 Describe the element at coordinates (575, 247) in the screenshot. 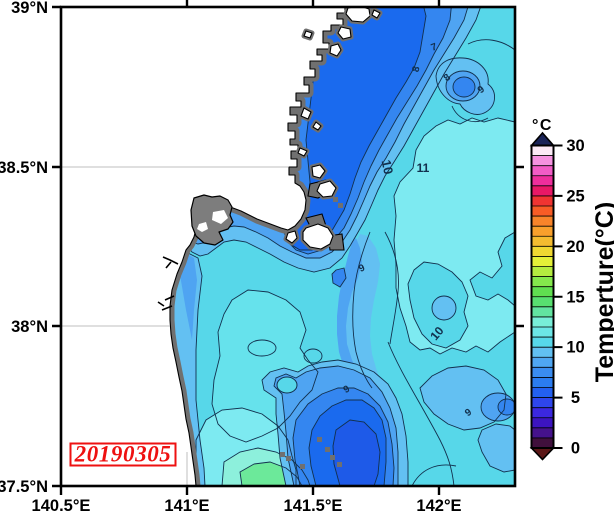

I see `svg-text: 20` at that location.